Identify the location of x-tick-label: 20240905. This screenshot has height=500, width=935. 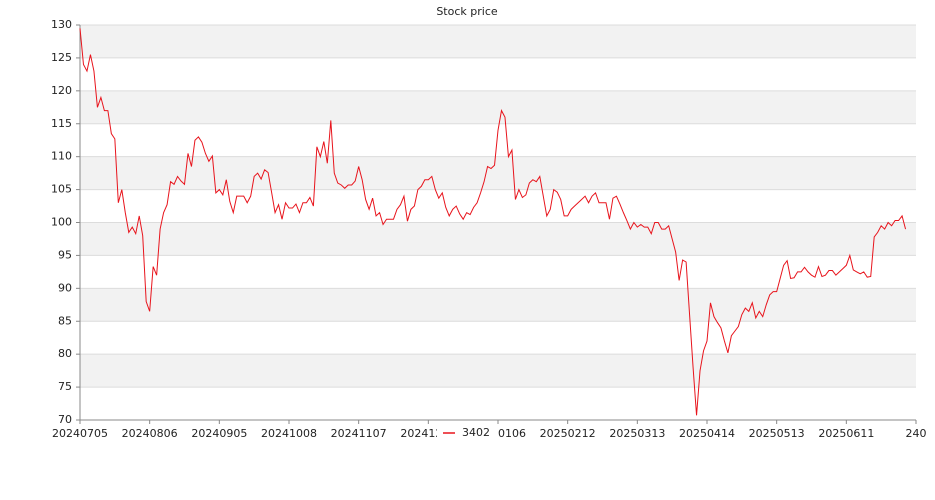
(219, 433).